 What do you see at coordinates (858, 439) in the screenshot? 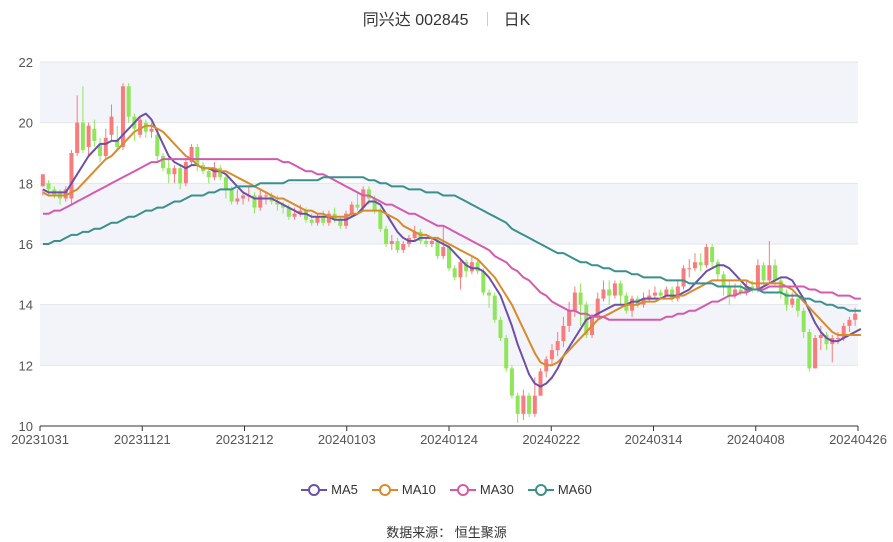
I see `x-tick-label: 20240426` at bounding box center [858, 439].